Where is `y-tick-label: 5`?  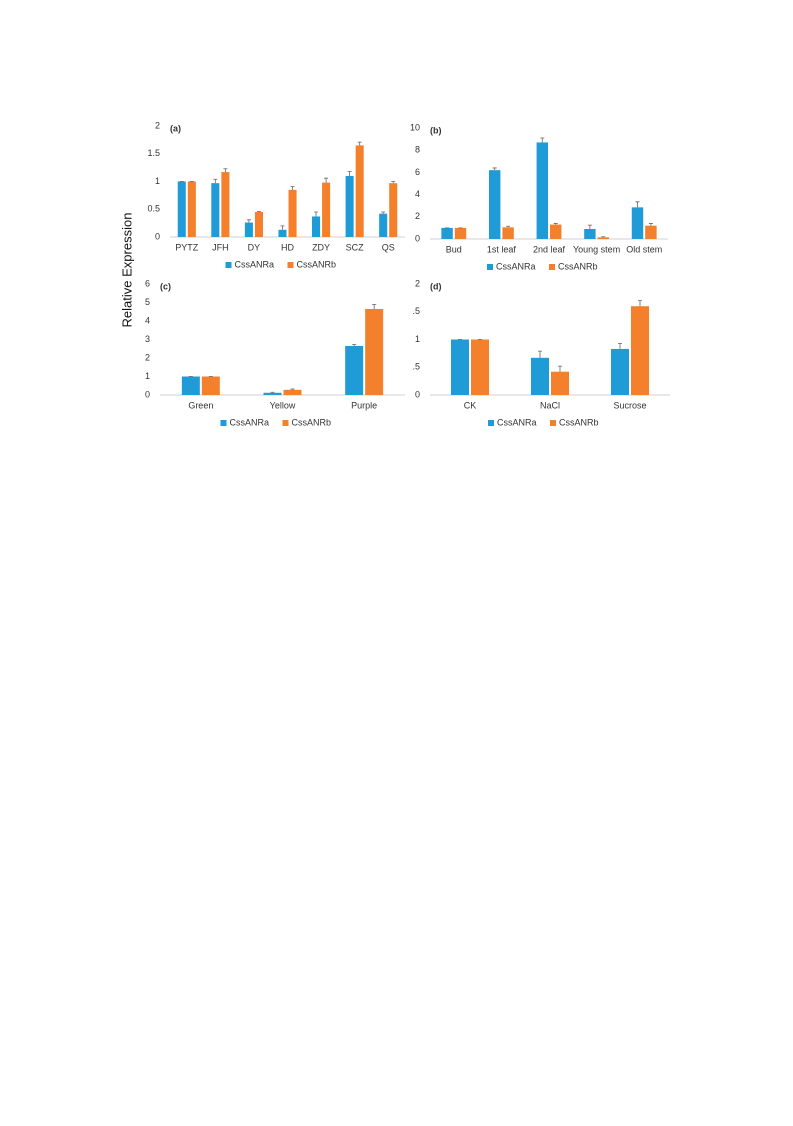
y-tick-label: 5 is located at coordinates (147, 302).